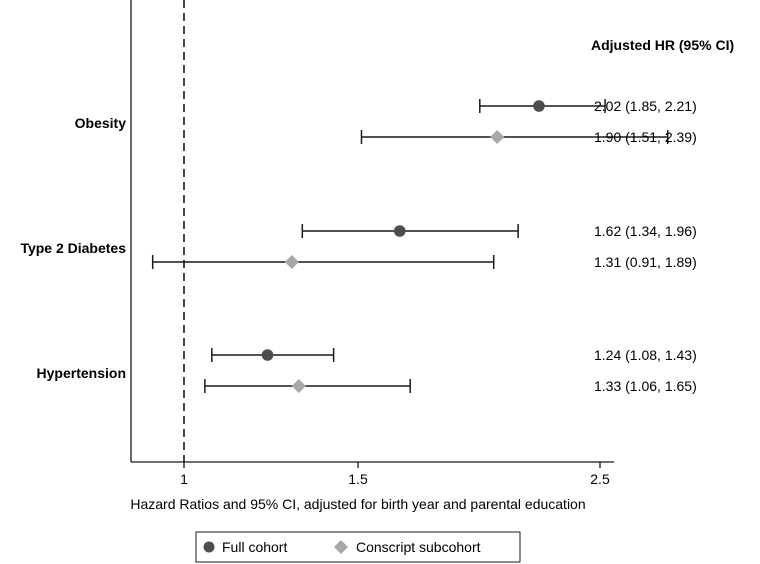  I want to click on hr-annotation: 1.62 (1.34, 1.96), so click(645, 231).